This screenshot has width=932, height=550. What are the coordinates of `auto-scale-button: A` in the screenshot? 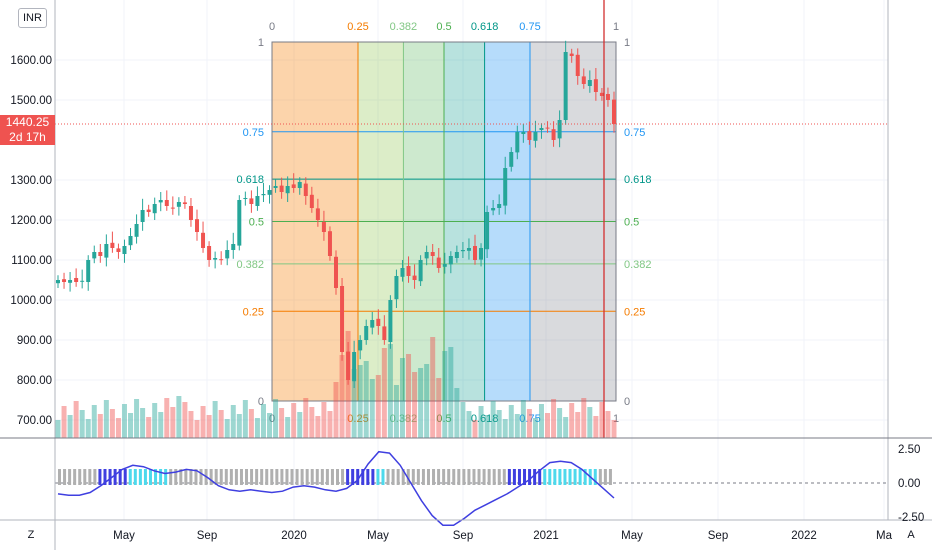 It's located at (911, 535).